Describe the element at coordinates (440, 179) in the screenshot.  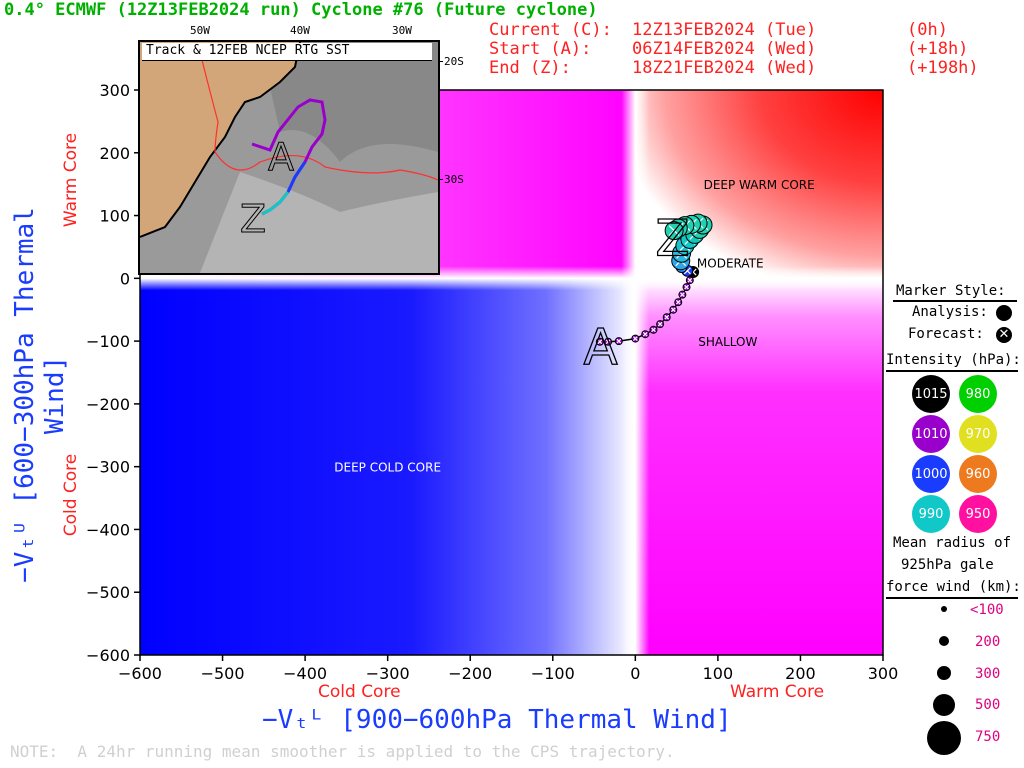
I see `inset-tick-30s` at that location.